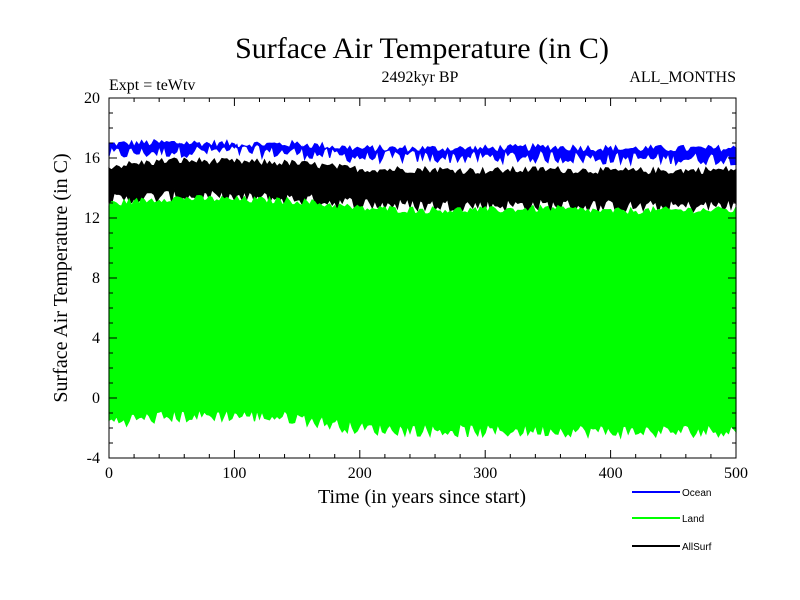  I want to click on x-tick-label: 100, so click(234, 473).